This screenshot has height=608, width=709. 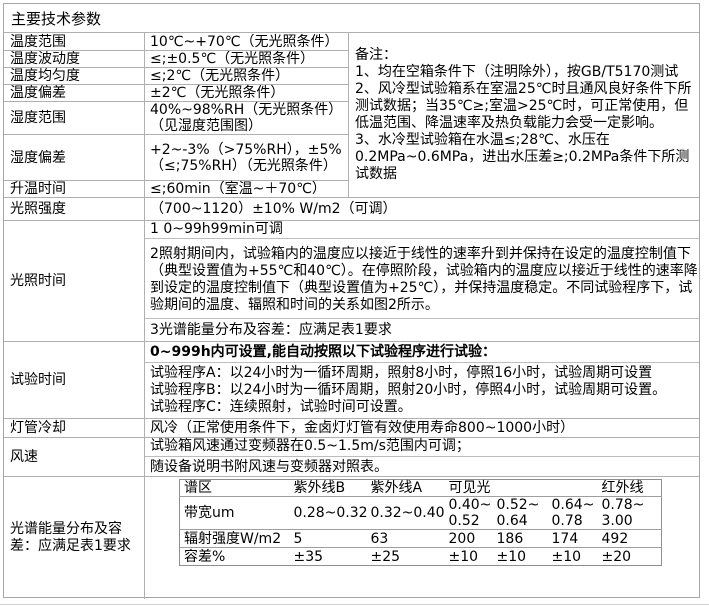 I want to click on spec-value: +2~-3%（>75%RH），±5%（≤;75%RH）（无光照条件）, so click(x=246, y=157).